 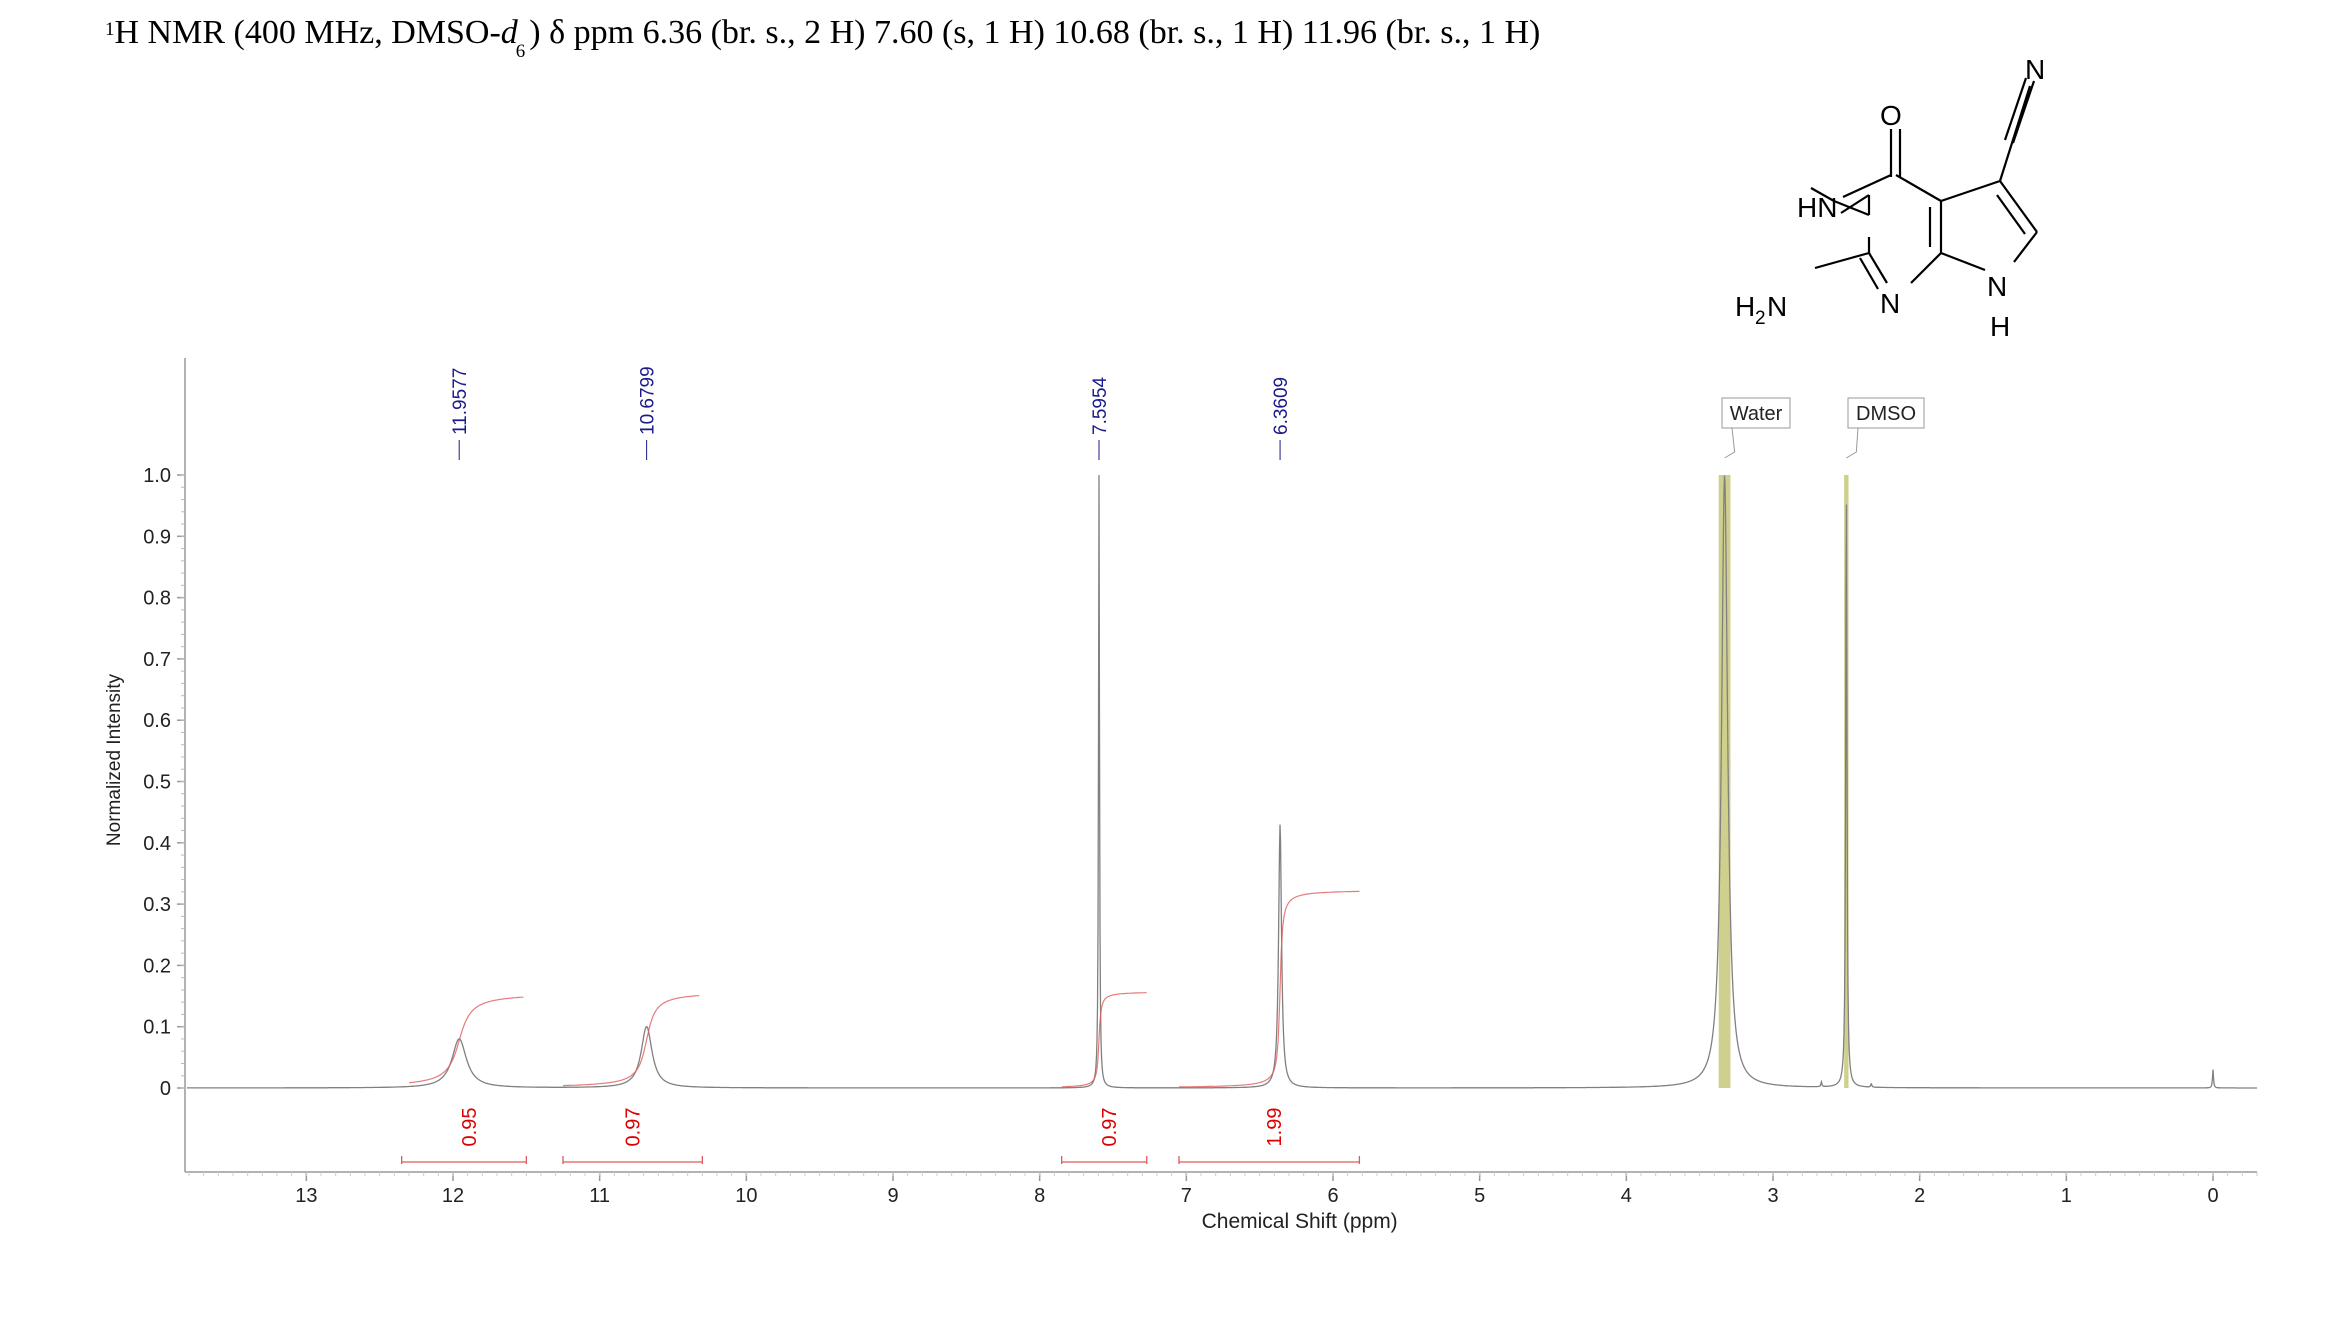 What do you see at coordinates (1626, 1196) in the screenshot?
I see `x-tick-label: 4` at bounding box center [1626, 1196].